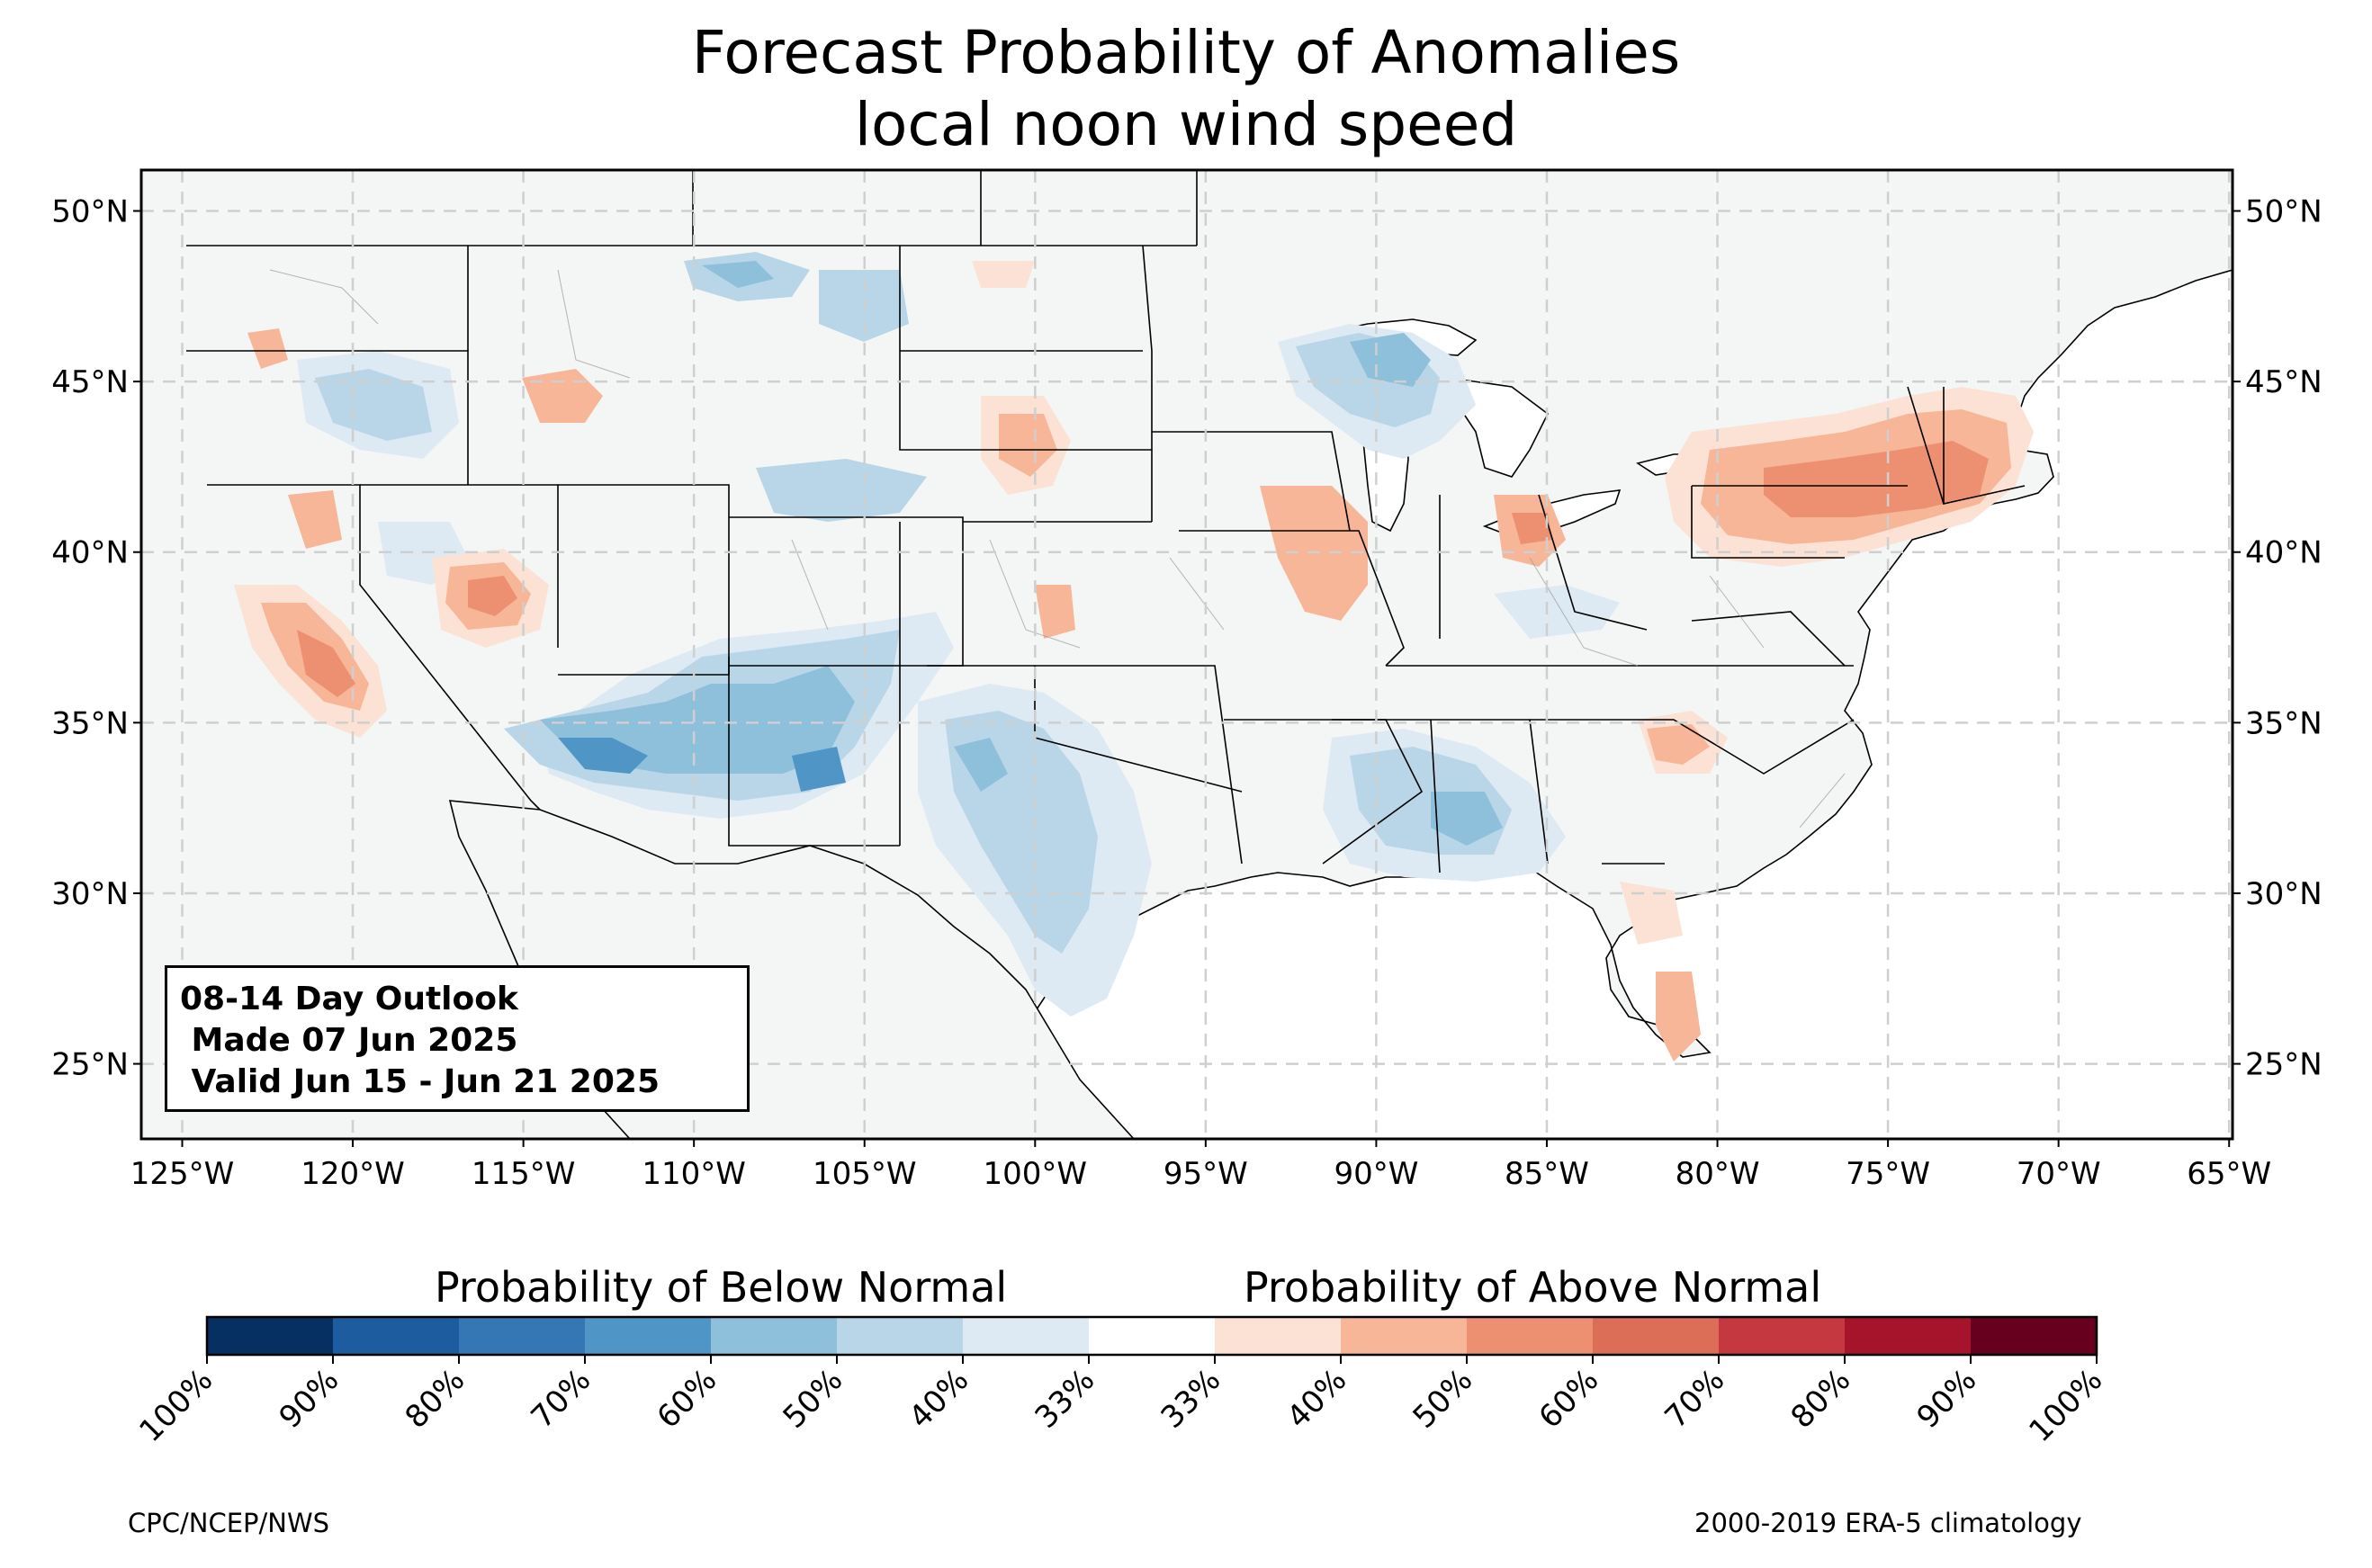  What do you see at coordinates (90, 382) in the screenshot?
I see `lat-label-left: 45°N` at bounding box center [90, 382].